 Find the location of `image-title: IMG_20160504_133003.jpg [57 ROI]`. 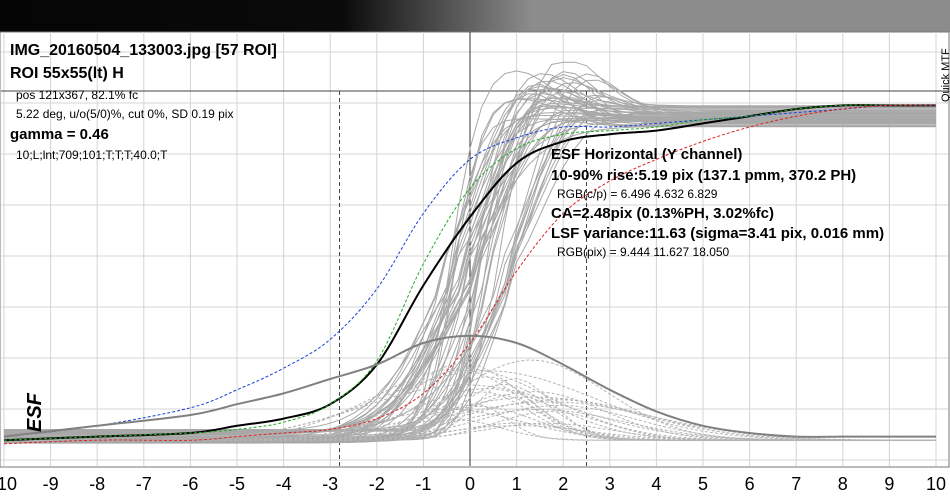

image-title: IMG_20160504_133003.jpg [57 ROI] is located at coordinates (143, 50).